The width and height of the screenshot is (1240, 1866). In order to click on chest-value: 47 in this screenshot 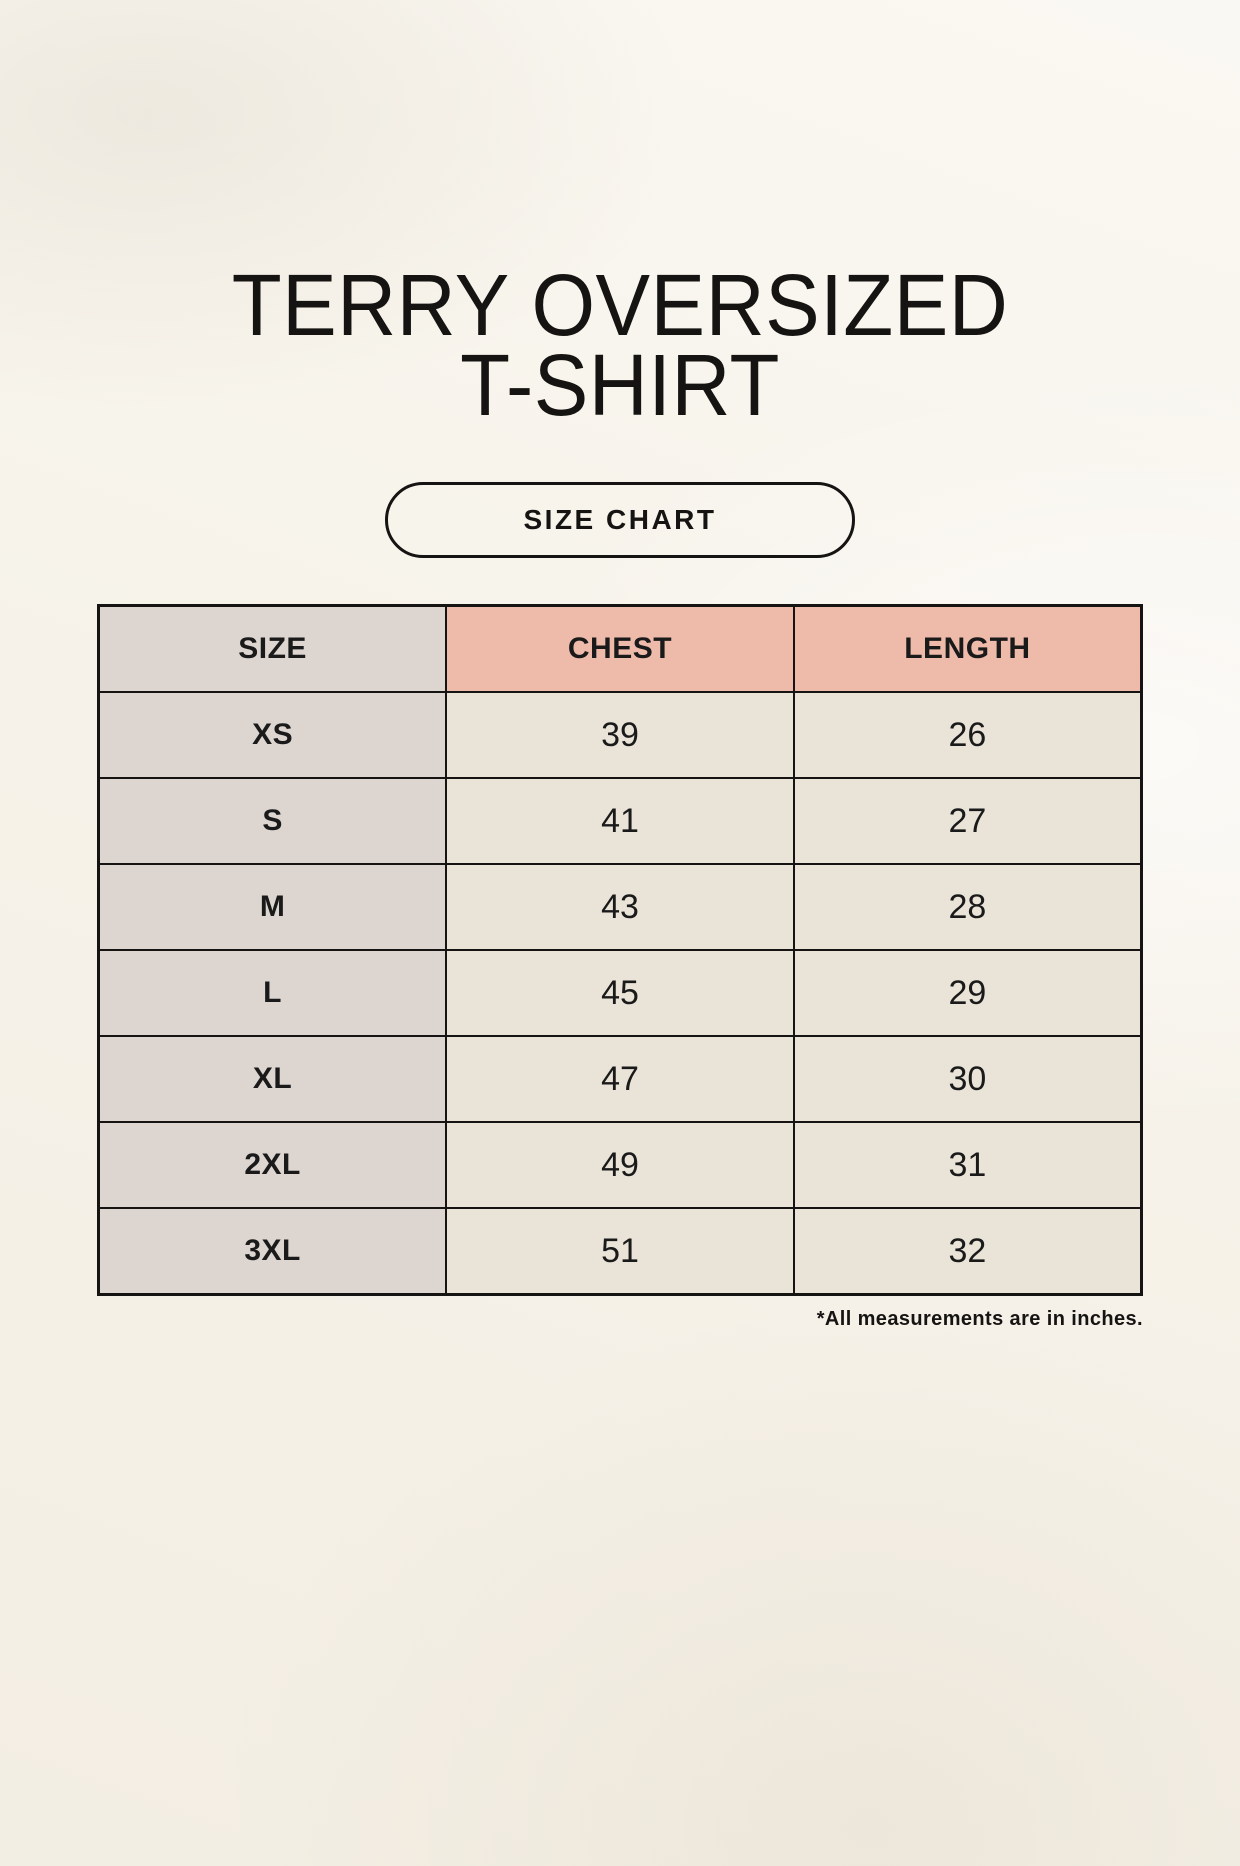, I will do `click(620, 1079)`.